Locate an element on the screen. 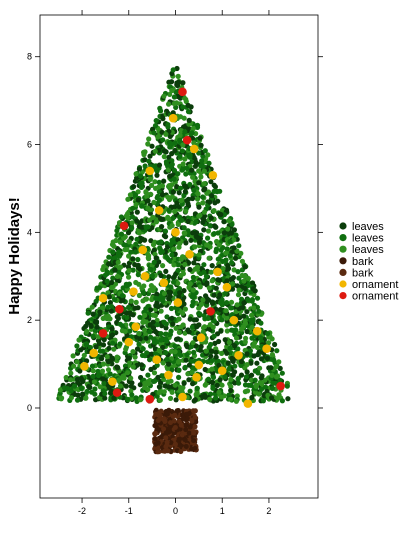  legend-marker is located at coordinates (343, 226).